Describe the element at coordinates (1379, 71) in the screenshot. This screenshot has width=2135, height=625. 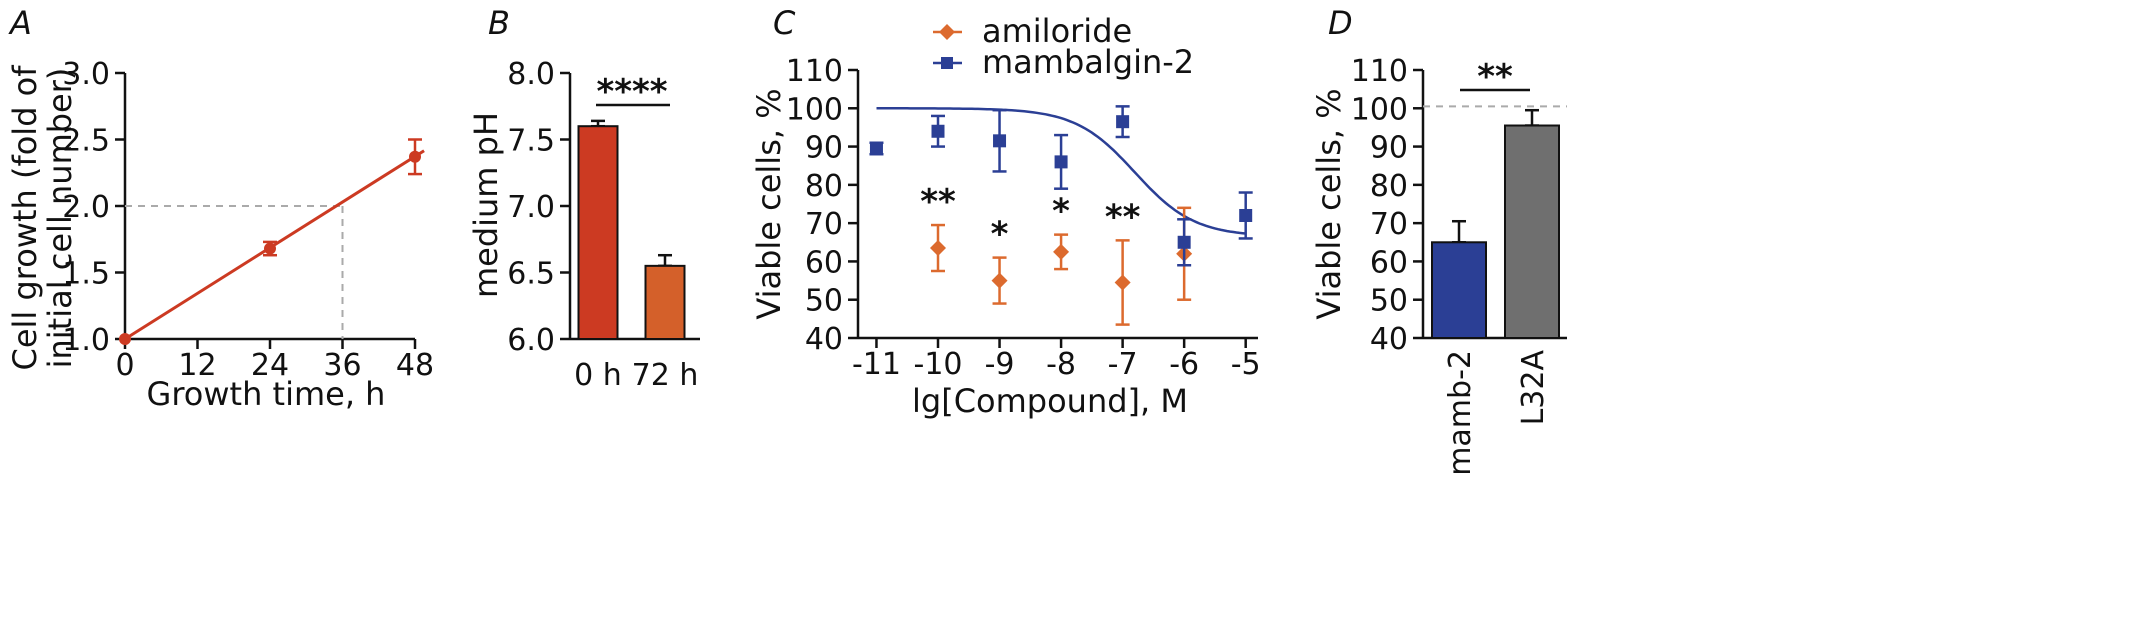
I see `panel-d-y-tick-label: 110` at that location.